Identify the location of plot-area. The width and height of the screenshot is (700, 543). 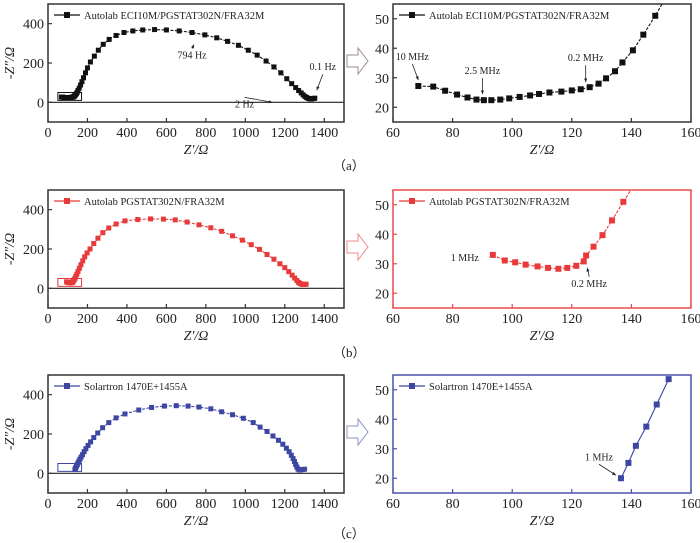
(188, 64).